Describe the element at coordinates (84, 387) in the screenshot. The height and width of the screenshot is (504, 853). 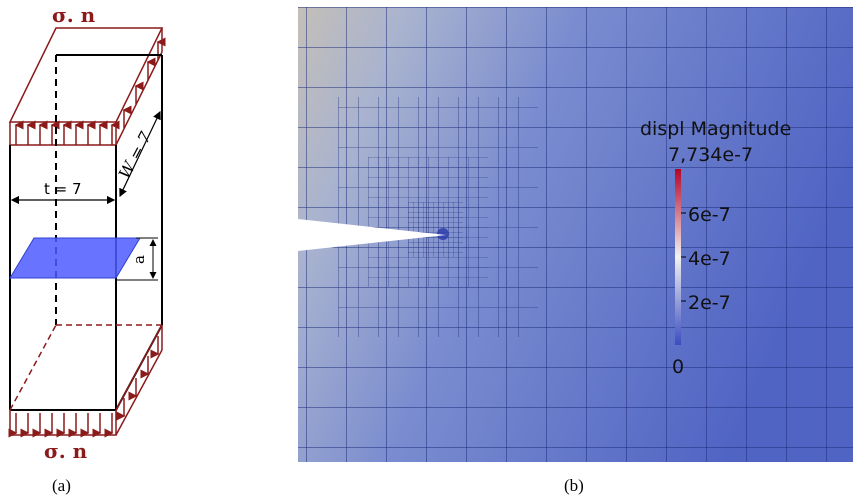
I see `bottom-load-arrows` at that location.